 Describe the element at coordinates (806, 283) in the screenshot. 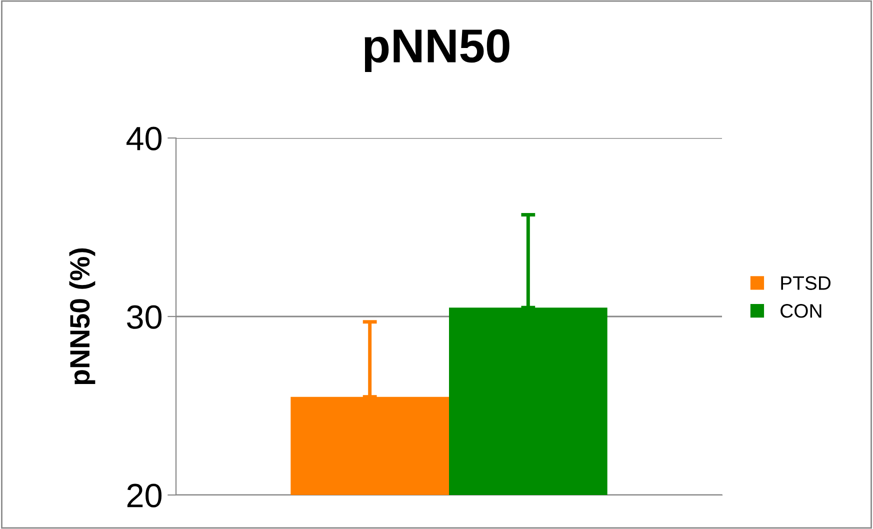

I see `legend-label: PTSD` at that location.